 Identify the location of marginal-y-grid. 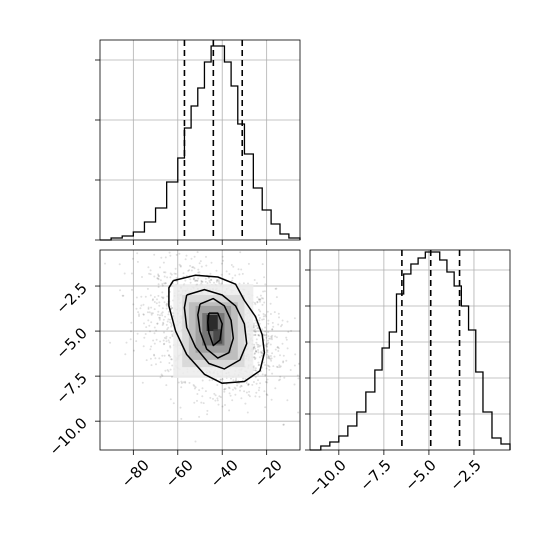
(410, 350).